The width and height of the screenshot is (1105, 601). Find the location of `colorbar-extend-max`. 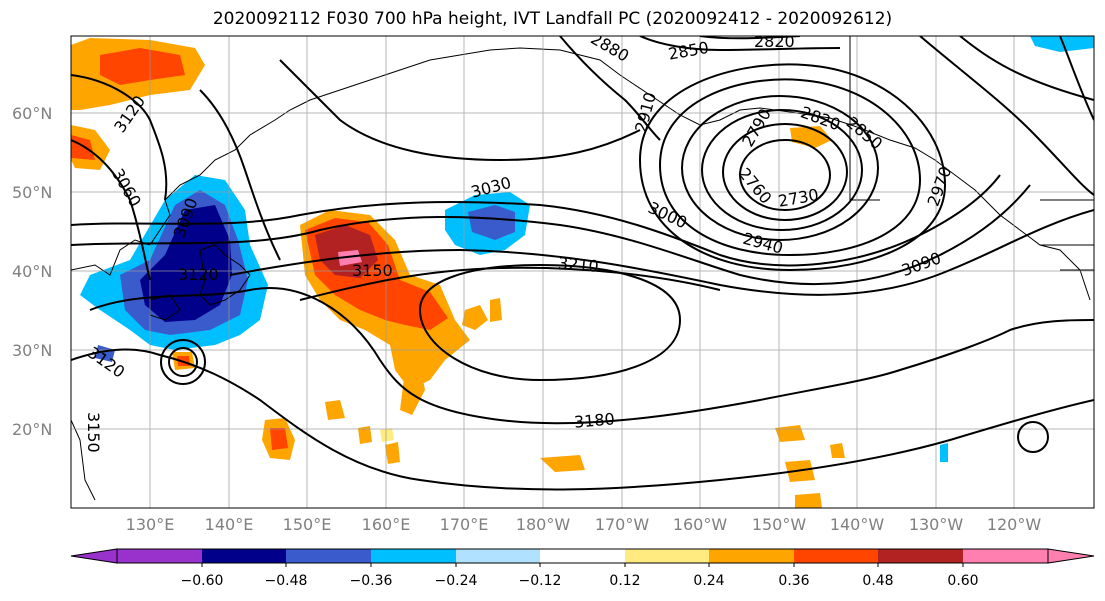

colorbar-extend-max is located at coordinates (1071, 556).